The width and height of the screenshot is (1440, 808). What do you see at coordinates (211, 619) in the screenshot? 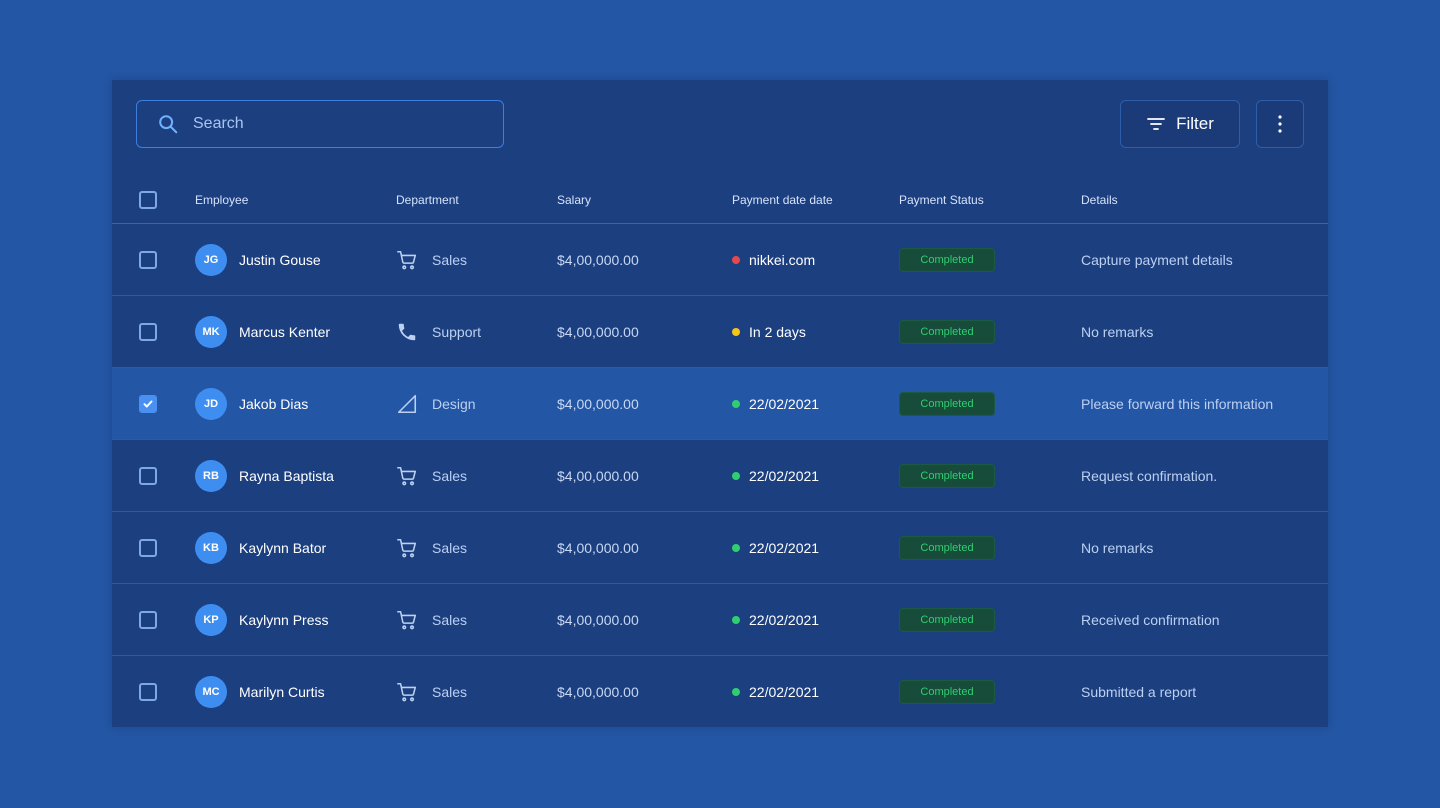
I see `avatar: KP` at bounding box center [211, 619].